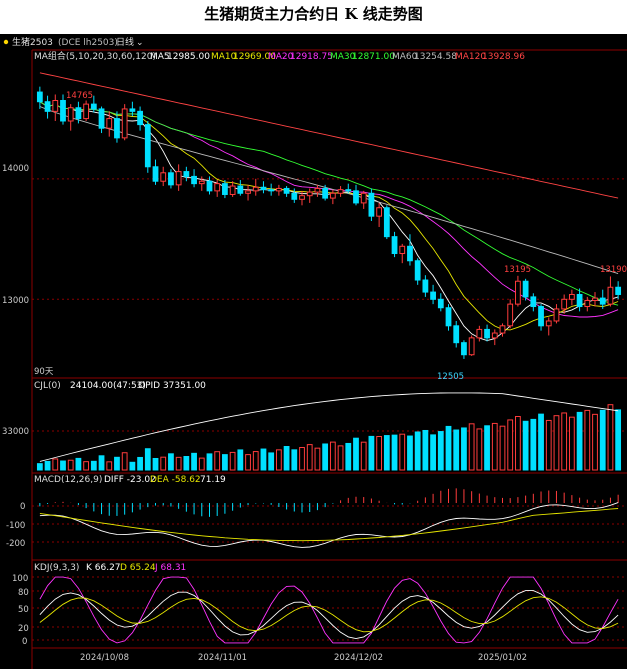 The width and height of the screenshot is (627, 669). Describe the element at coordinates (224, 57) in the screenshot. I see `ma10-value: MA10` at that location.